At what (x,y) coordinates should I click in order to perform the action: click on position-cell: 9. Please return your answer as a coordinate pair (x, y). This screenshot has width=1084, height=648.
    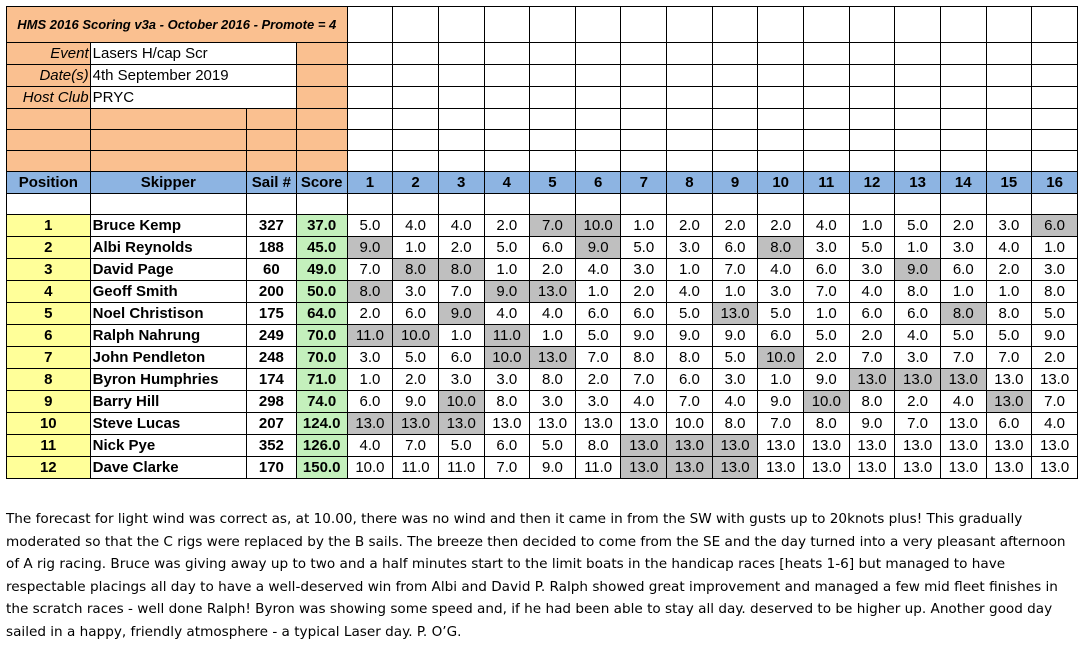
    Looking at the image, I should click on (48, 401).